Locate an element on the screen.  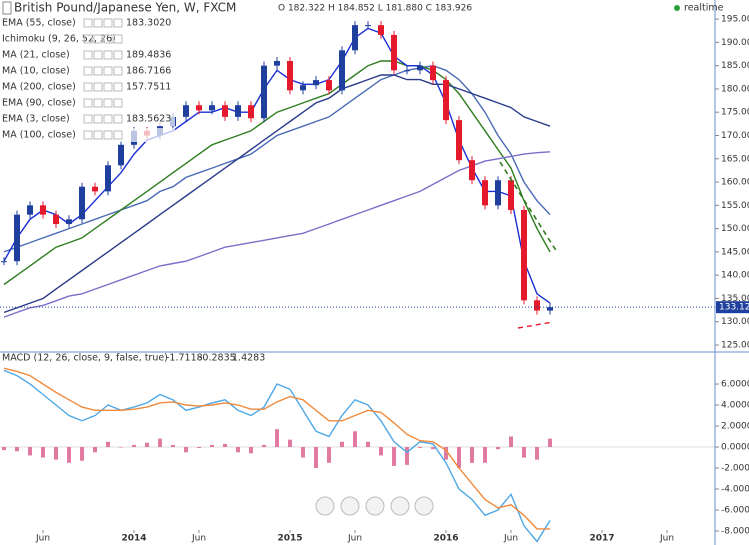
legend-value: 189.4836 is located at coordinates (148, 55).